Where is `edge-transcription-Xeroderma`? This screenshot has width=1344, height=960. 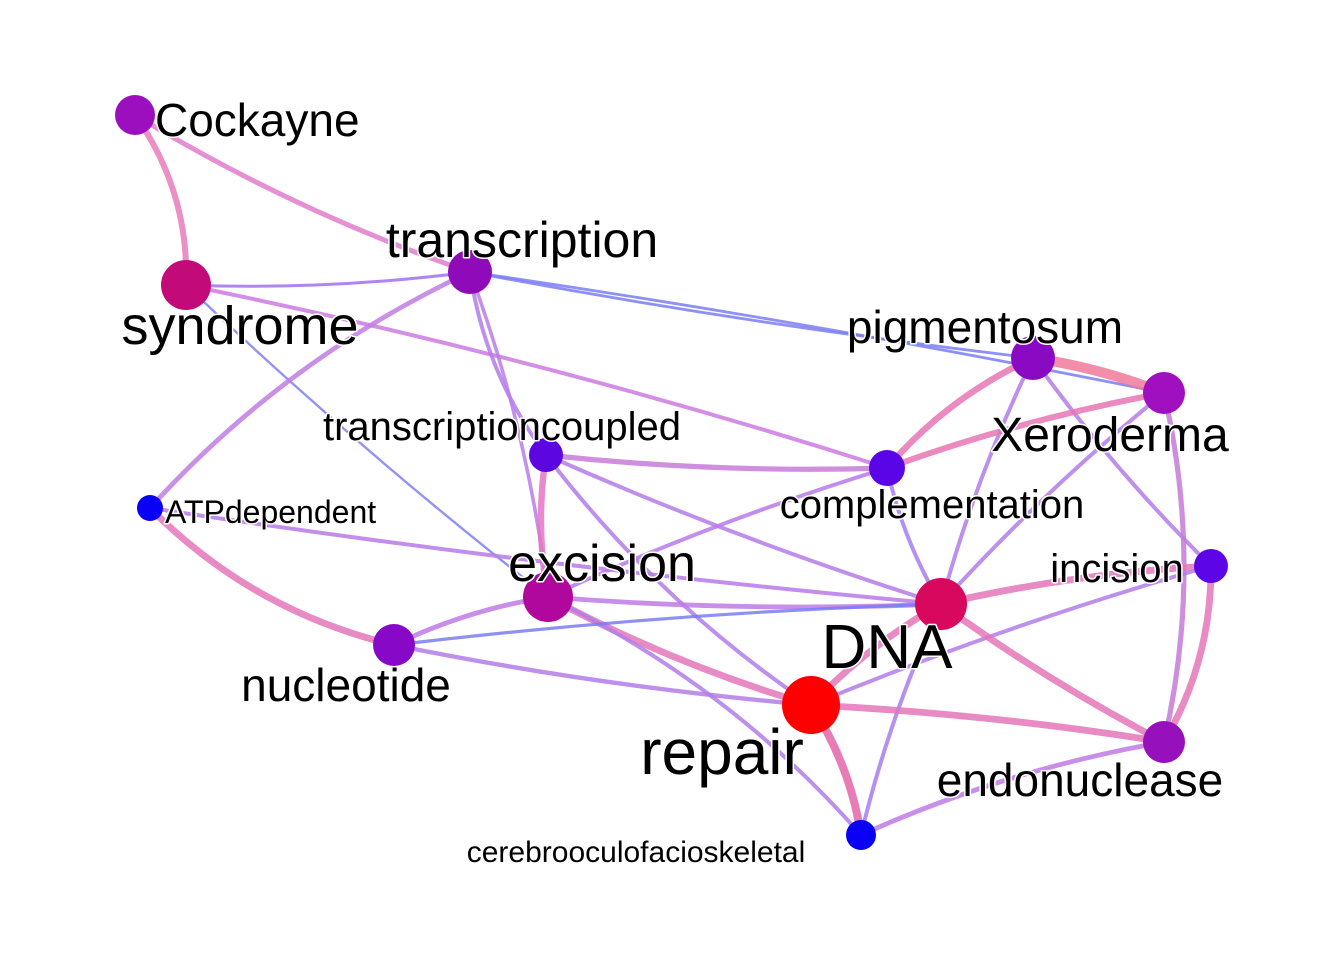
edge-transcription-Xeroderma is located at coordinates (817, 332).